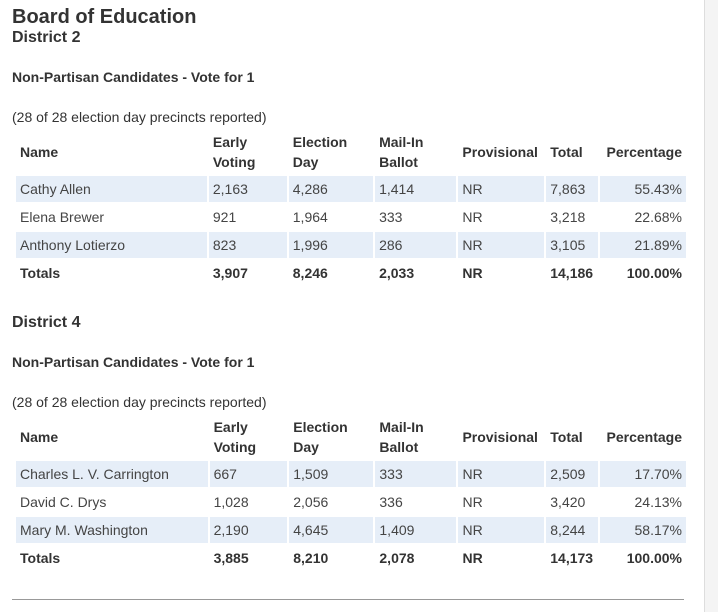  Describe the element at coordinates (711, 306) in the screenshot. I see `vertical-scrollbar` at that location.